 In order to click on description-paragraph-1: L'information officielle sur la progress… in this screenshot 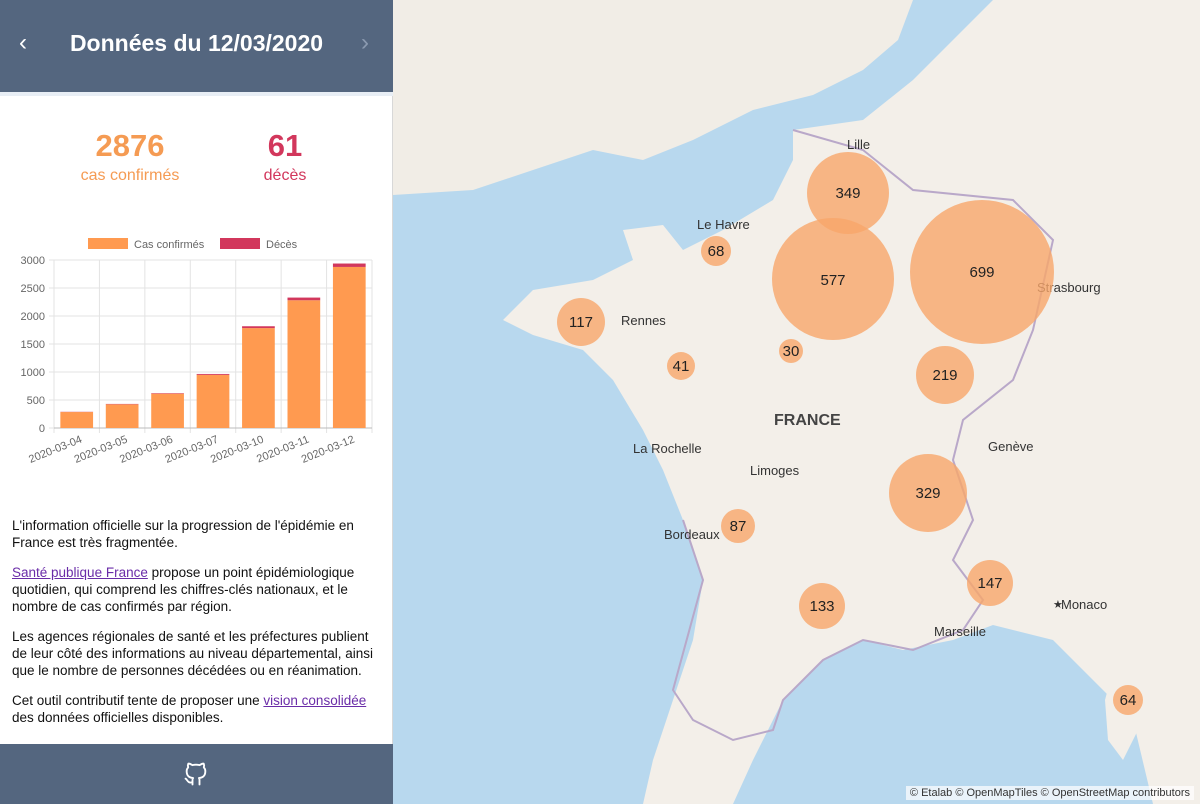, I will do `click(183, 534)`.